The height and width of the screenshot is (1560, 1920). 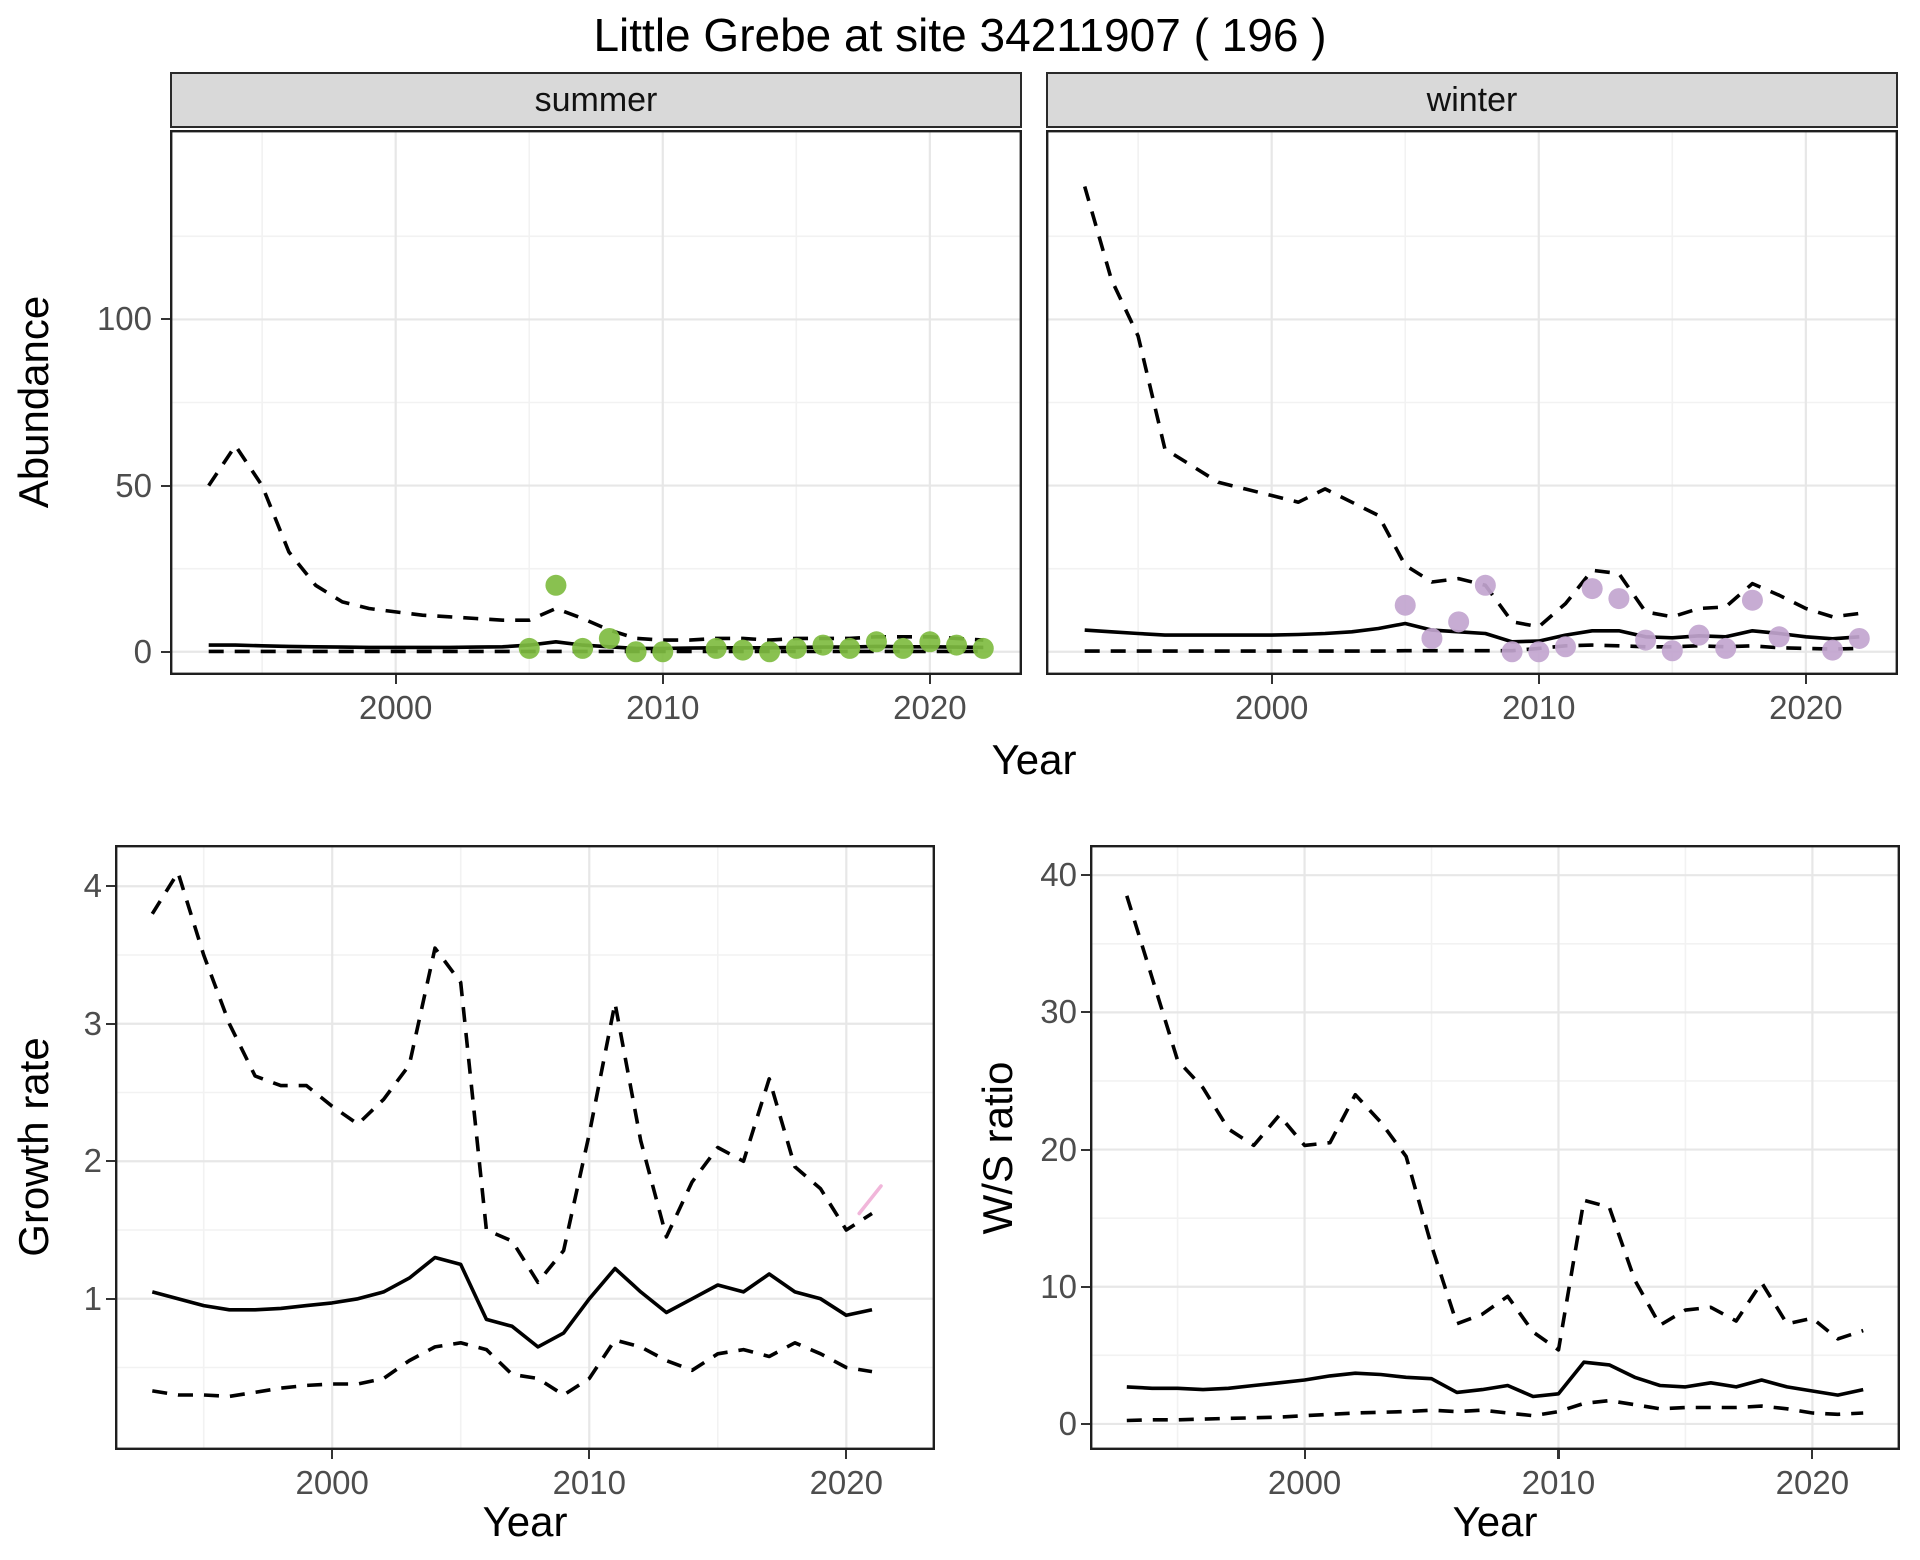 I want to click on y-tick-label: 3, so click(x=92, y=1023).